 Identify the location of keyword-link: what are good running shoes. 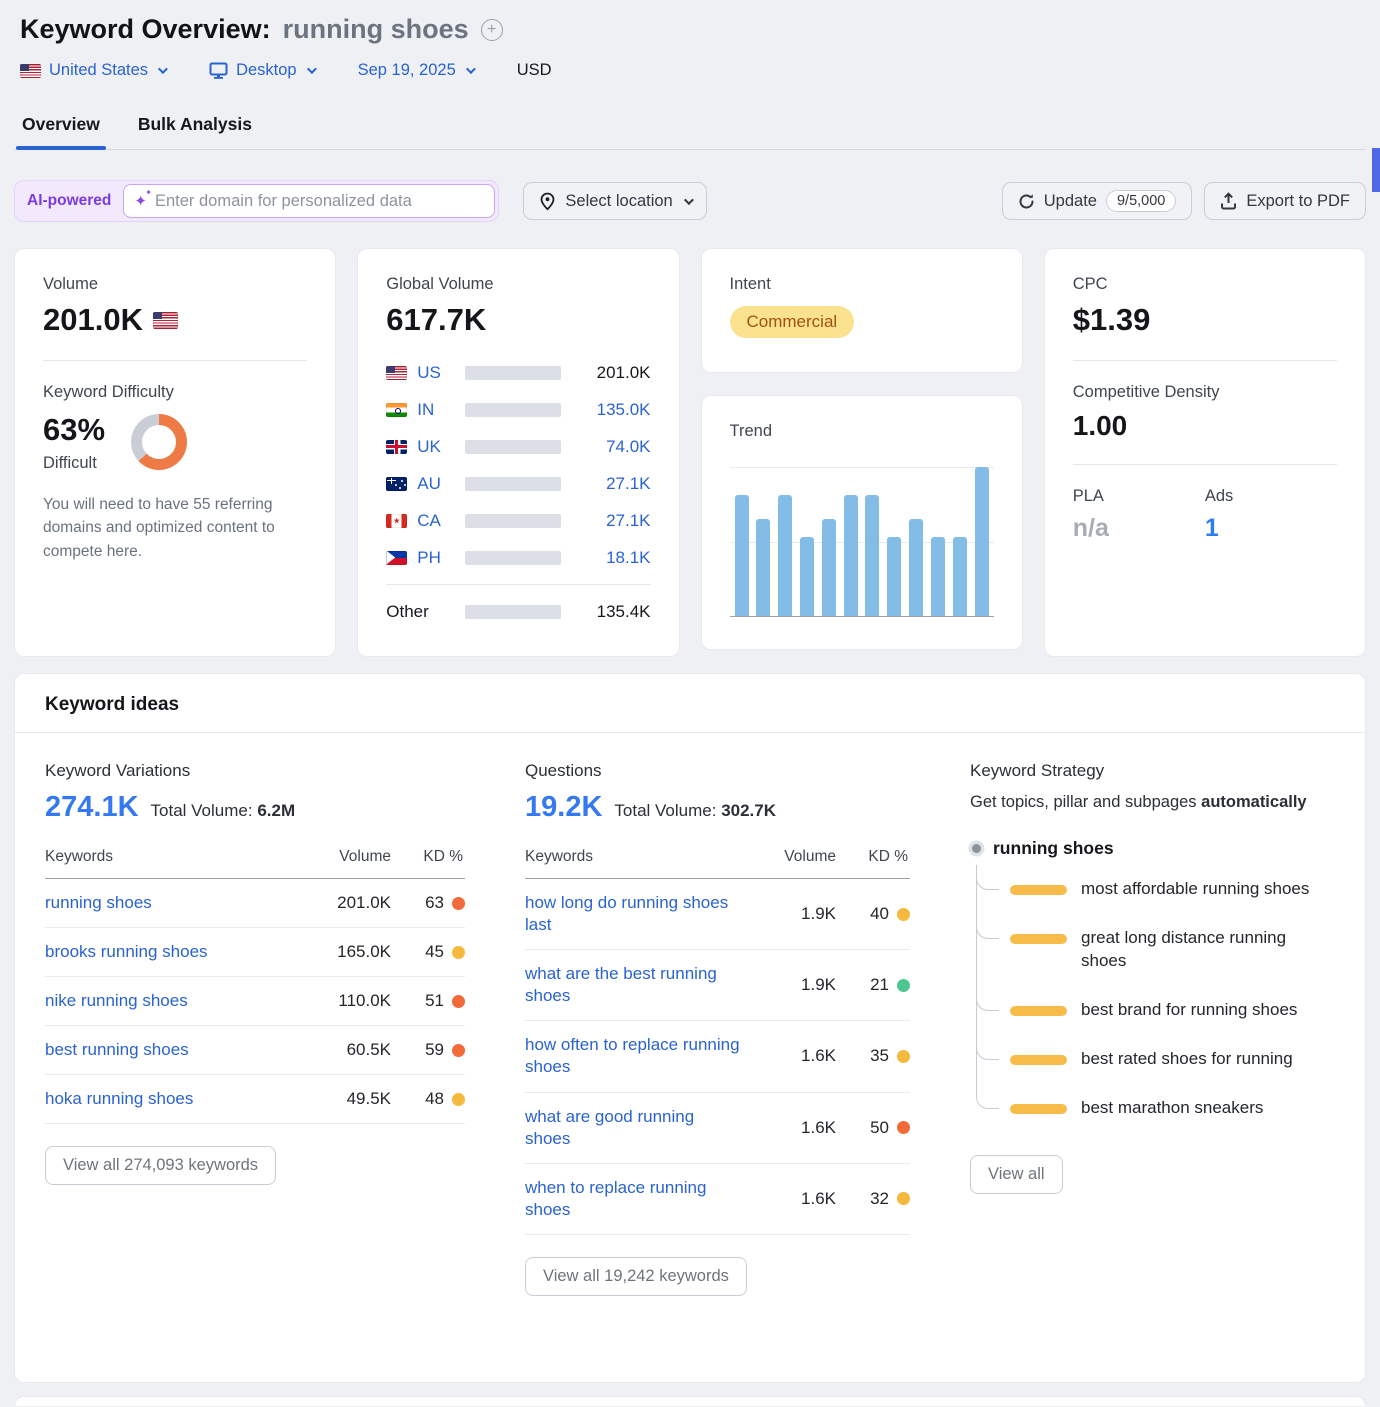
(610, 1127).